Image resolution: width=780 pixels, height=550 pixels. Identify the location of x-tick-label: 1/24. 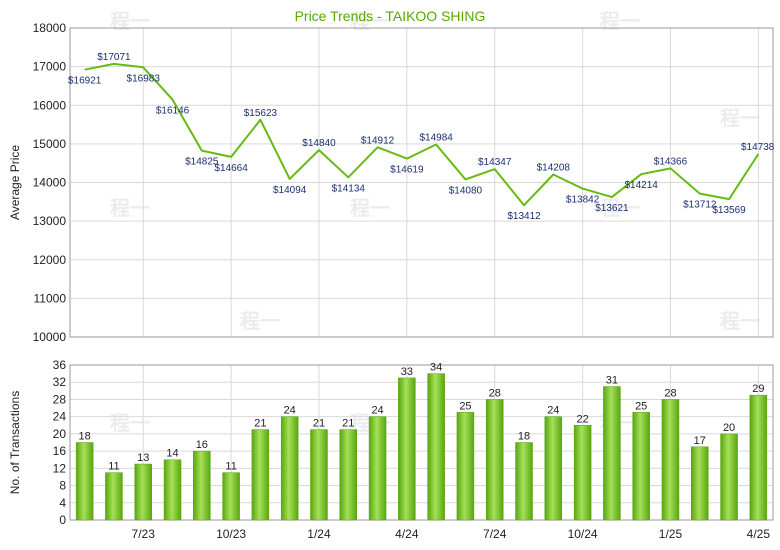
(319, 534).